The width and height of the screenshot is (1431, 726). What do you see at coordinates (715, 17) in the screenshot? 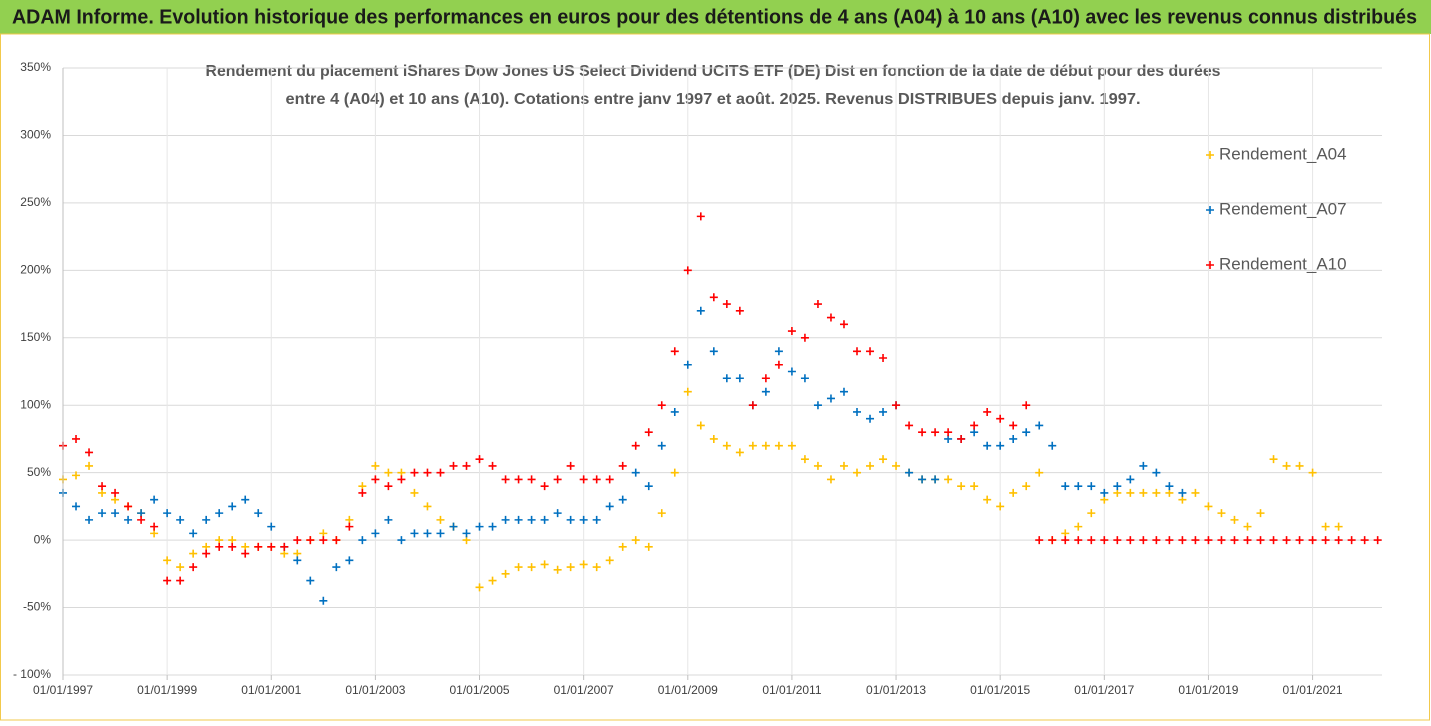
I see `title-banner` at bounding box center [715, 17].